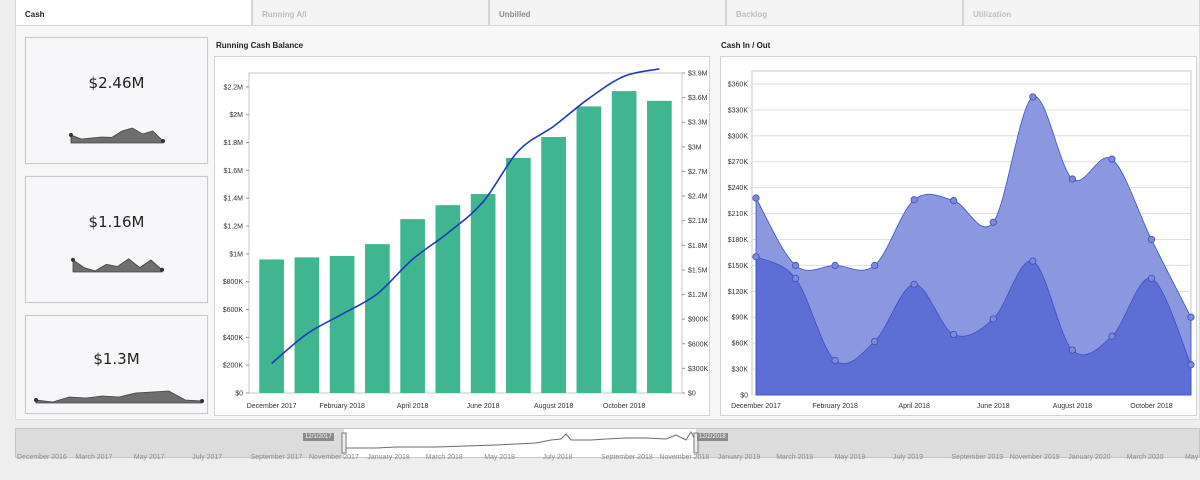 This screenshot has width=1200, height=480. I want to click on y-left-tick-label: $1.6M, so click(234, 171).